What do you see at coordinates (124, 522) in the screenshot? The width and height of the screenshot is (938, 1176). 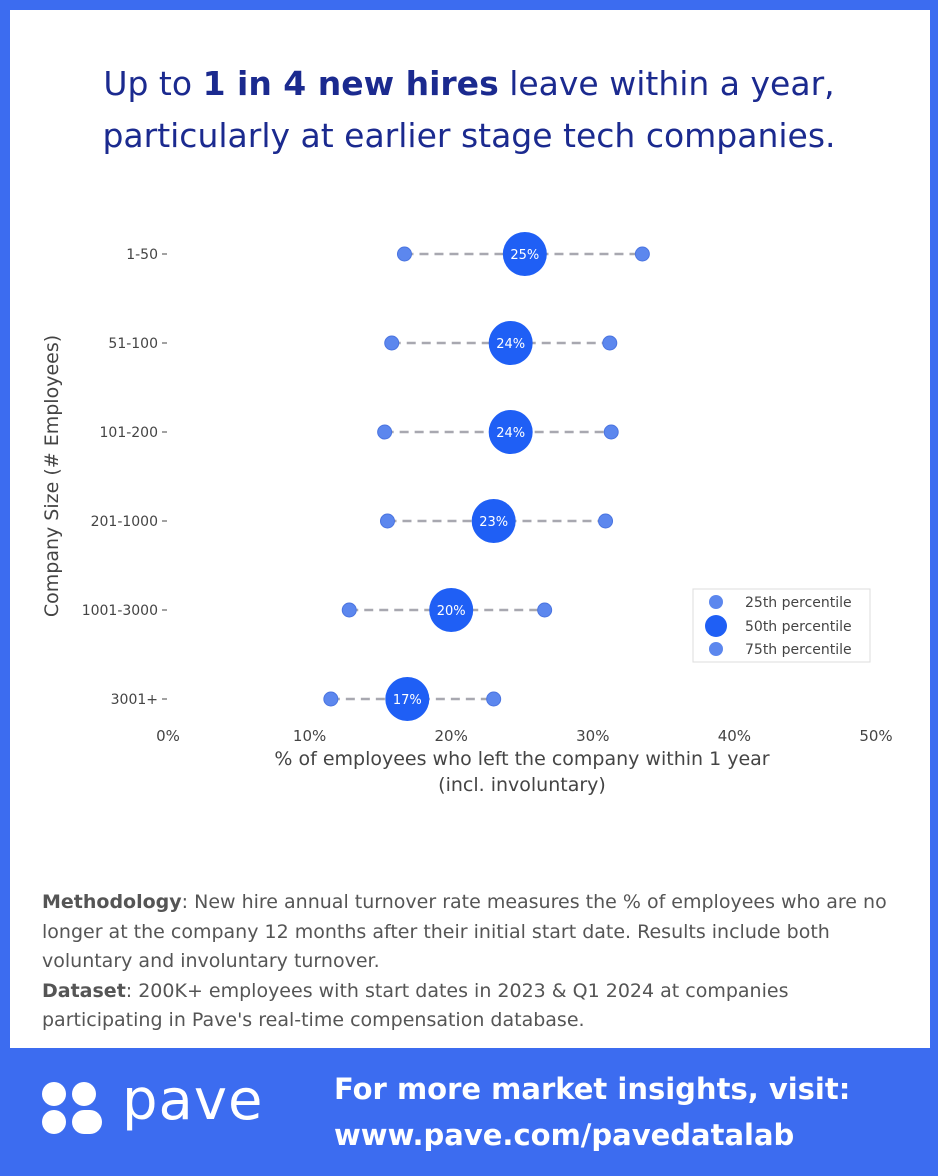 I see `y-tick-label: 201-1000` at bounding box center [124, 522].